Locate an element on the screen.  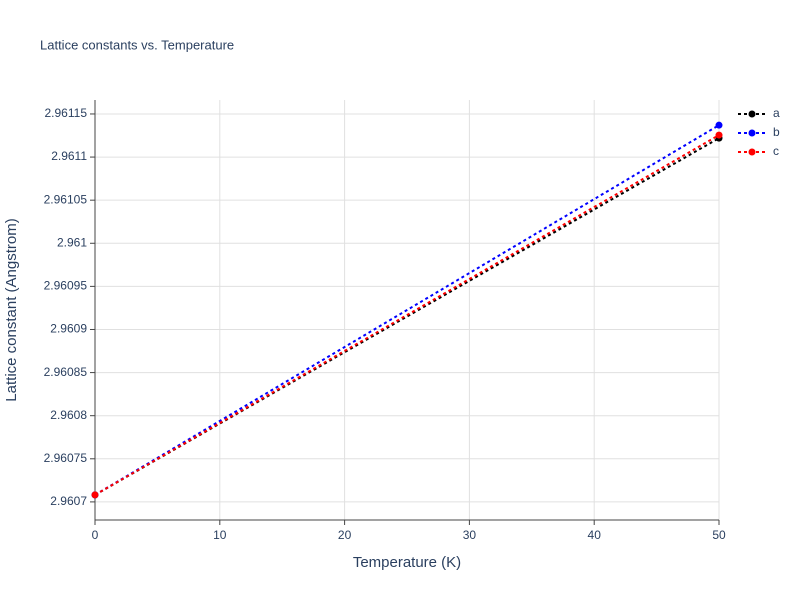
x-tick-label: 10 is located at coordinates (220, 535).